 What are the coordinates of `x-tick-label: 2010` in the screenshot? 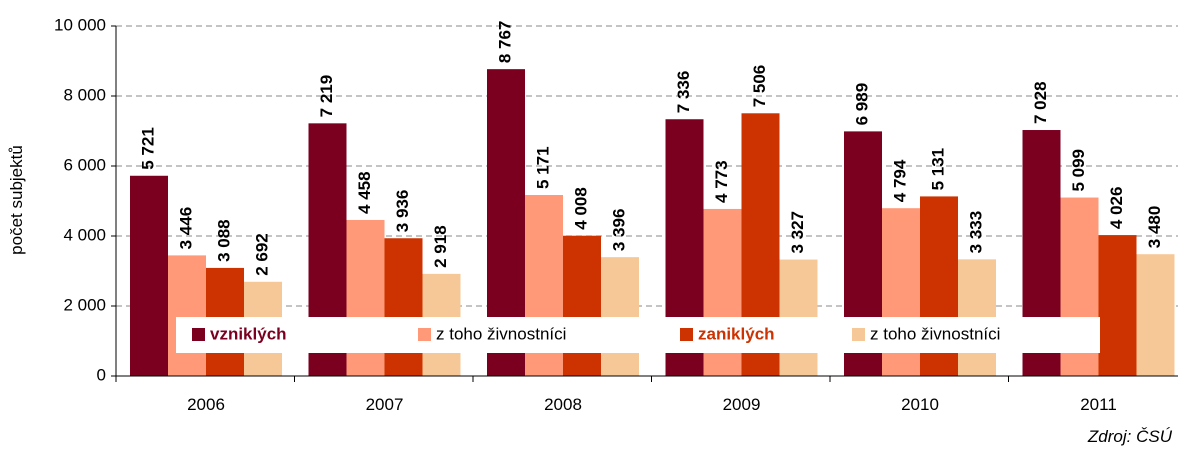 It's located at (920, 404).